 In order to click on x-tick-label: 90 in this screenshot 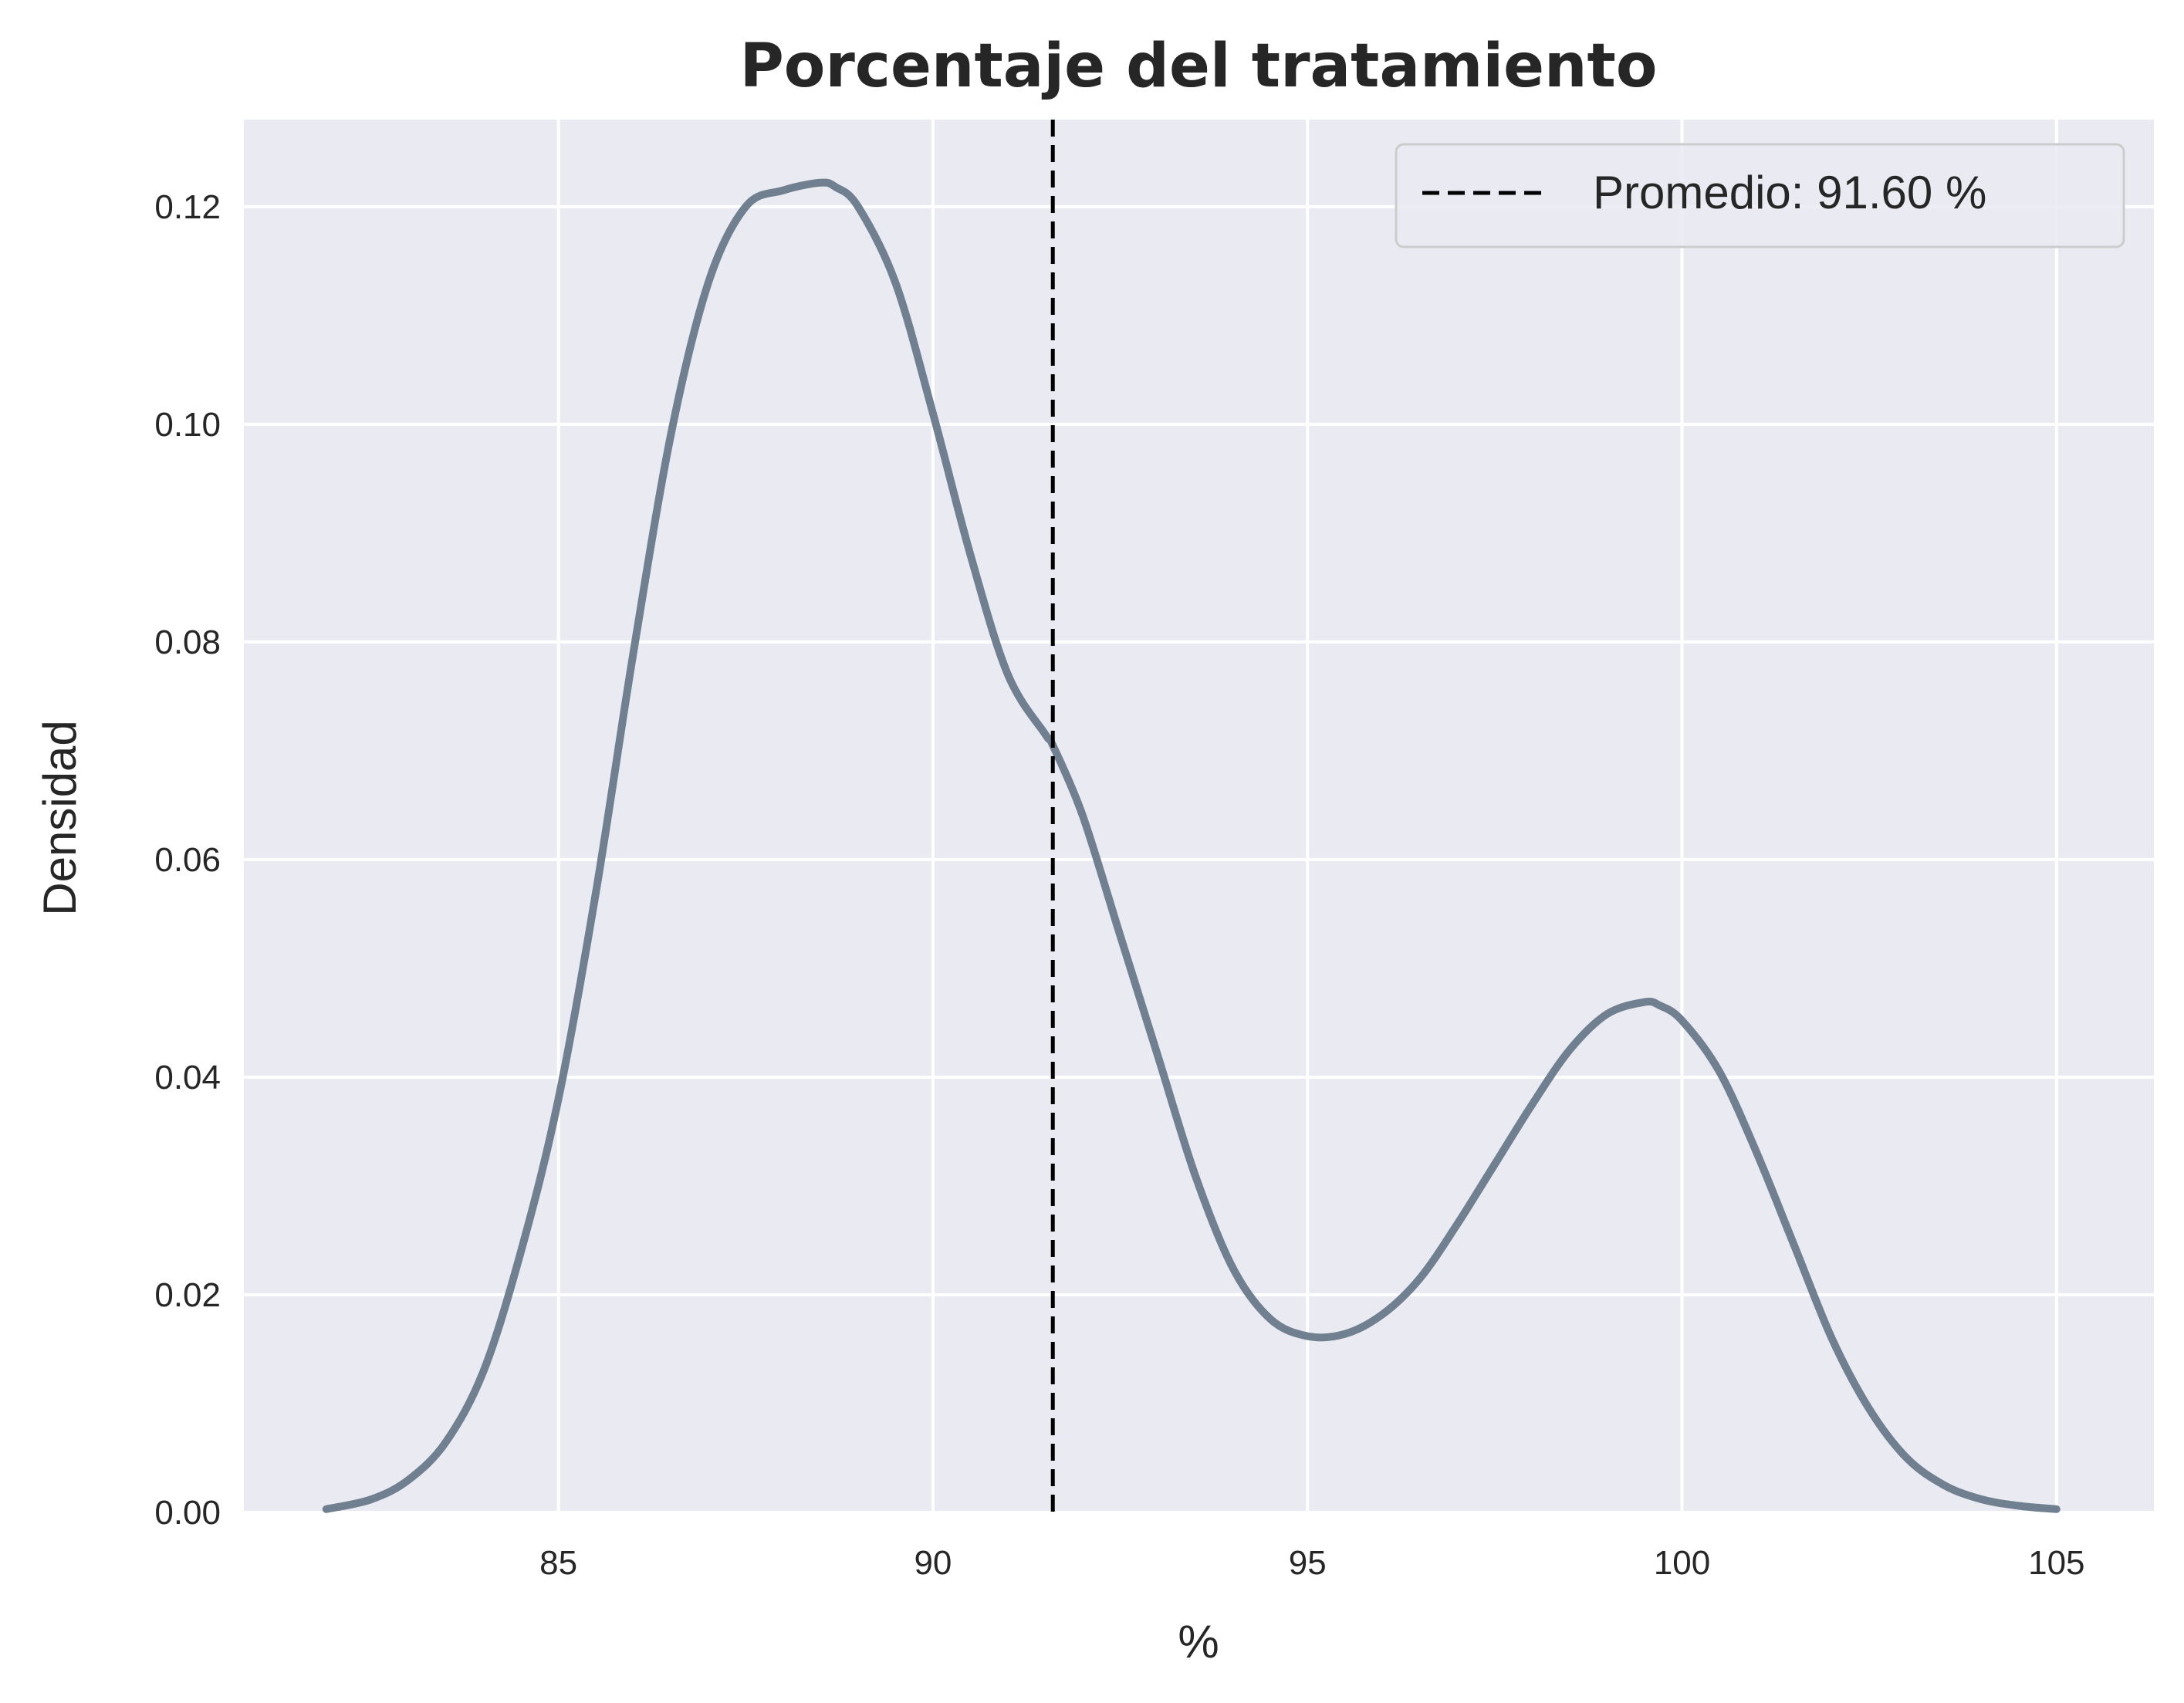, I will do `click(933, 1563)`.